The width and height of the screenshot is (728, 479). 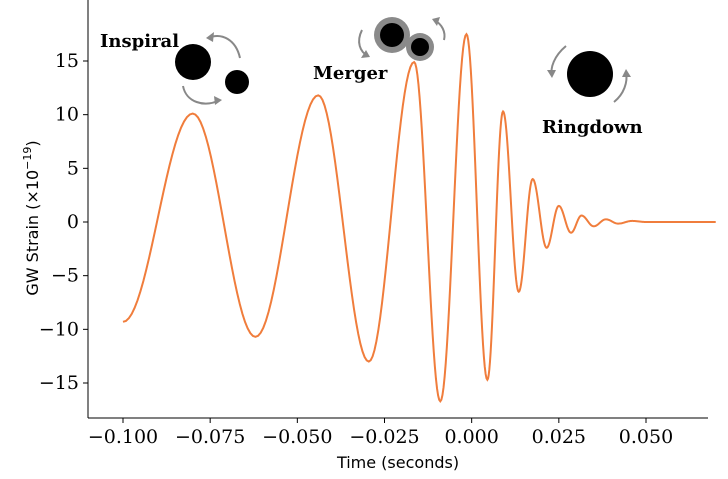 What do you see at coordinates (59, 329) in the screenshot?
I see `y-tick-label: −10` at bounding box center [59, 329].